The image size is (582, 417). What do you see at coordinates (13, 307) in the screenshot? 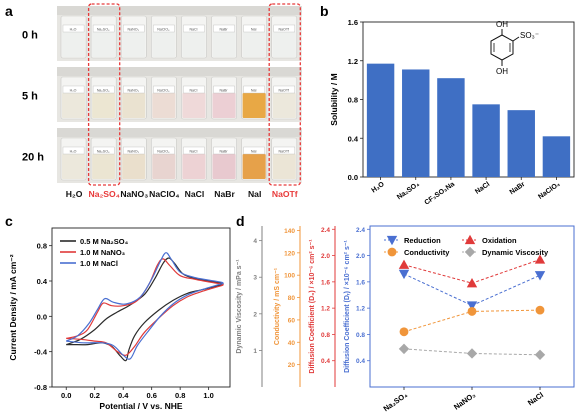
I see `y-axis-label: Current Density / mA cm⁻²` at bounding box center [13, 307].